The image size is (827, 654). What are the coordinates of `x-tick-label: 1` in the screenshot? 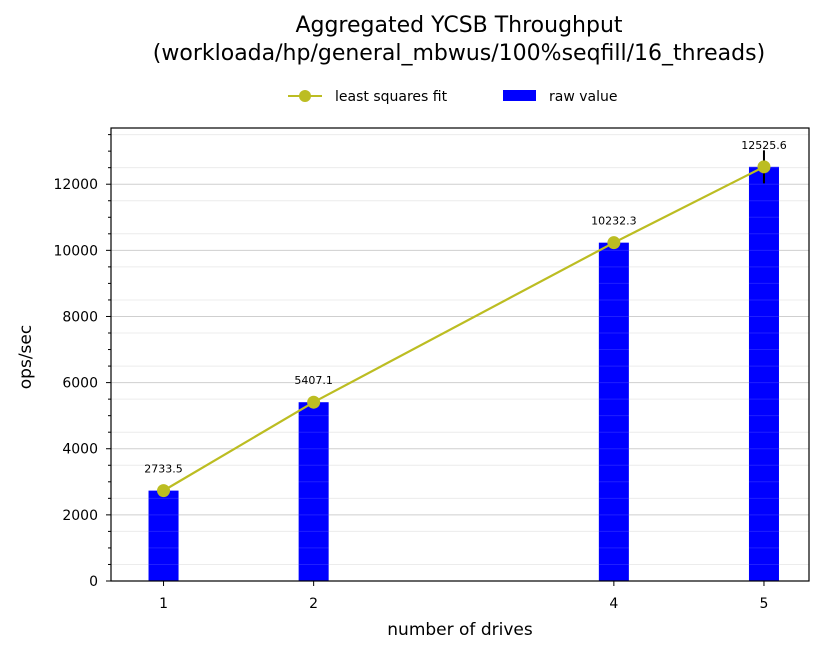 It's located at (163, 604).